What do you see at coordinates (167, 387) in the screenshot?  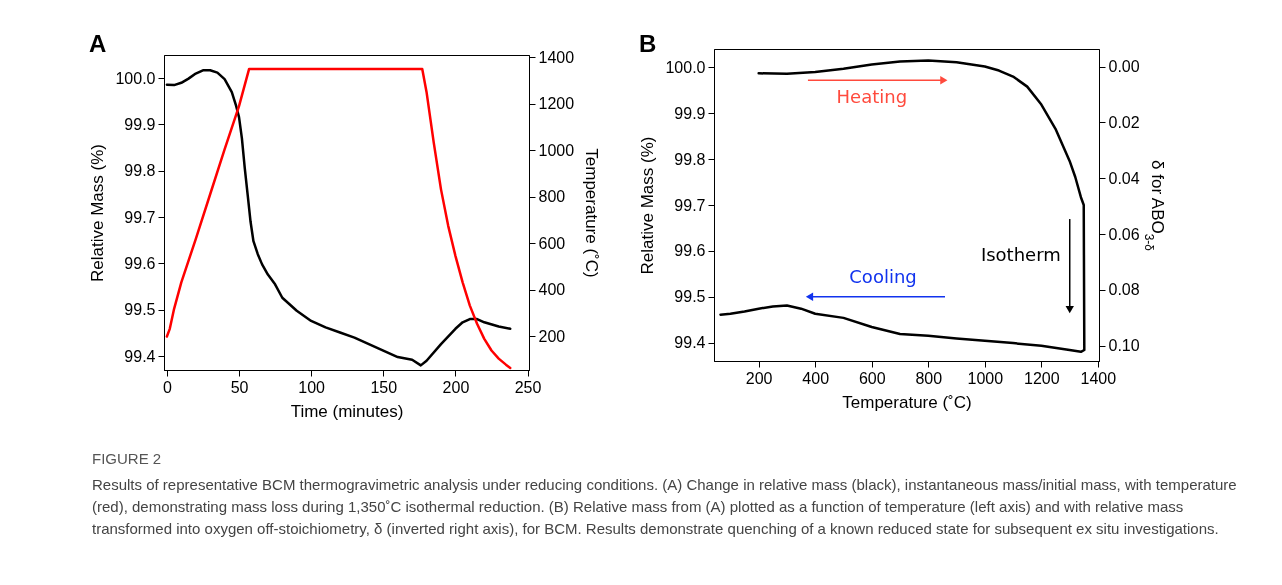 I see `x-tick-label: 0` at bounding box center [167, 387].